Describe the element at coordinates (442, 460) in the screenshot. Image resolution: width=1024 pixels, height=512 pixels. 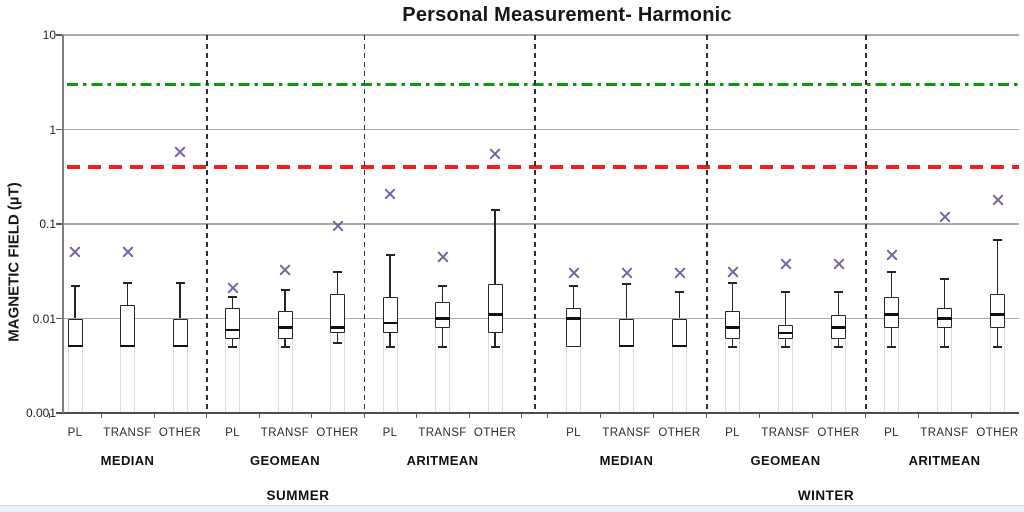
I see `group-label: ARITMEAN` at that location.